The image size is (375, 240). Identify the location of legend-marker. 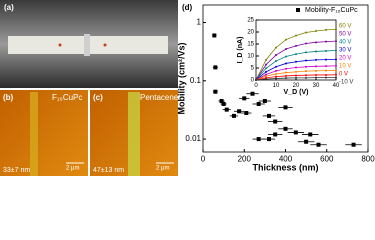
(298, 10).